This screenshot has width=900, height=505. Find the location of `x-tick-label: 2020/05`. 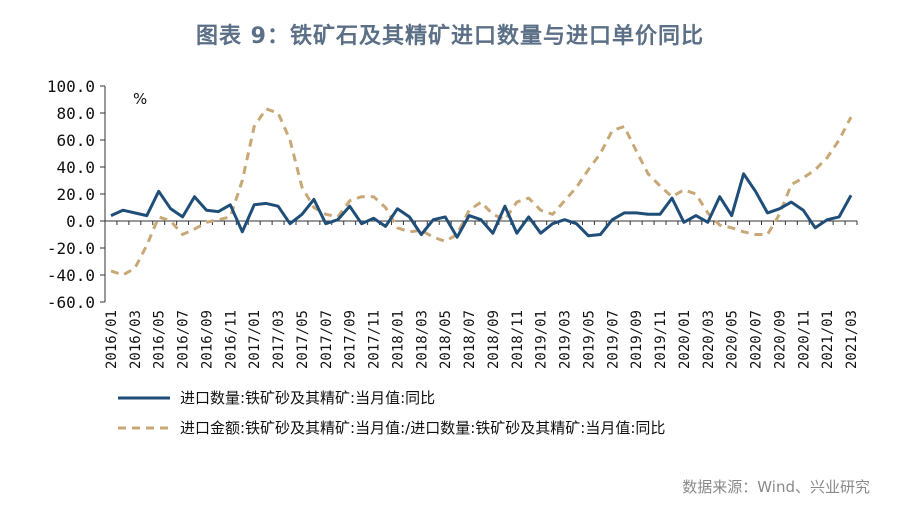

x-tick-label: 2020/05 is located at coordinates (733, 339).